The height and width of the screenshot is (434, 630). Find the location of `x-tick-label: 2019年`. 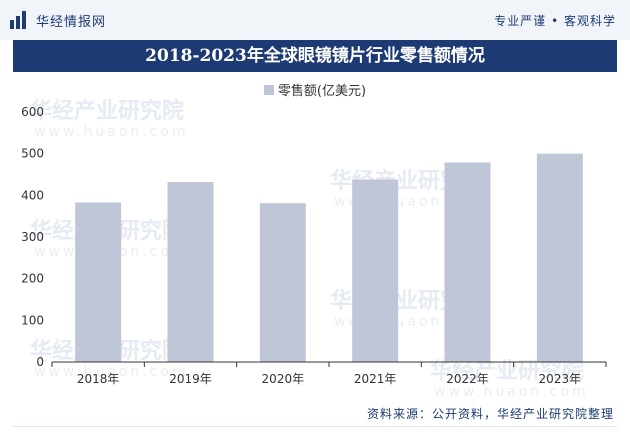

x-tick-label: 2019年 is located at coordinates (190, 379).